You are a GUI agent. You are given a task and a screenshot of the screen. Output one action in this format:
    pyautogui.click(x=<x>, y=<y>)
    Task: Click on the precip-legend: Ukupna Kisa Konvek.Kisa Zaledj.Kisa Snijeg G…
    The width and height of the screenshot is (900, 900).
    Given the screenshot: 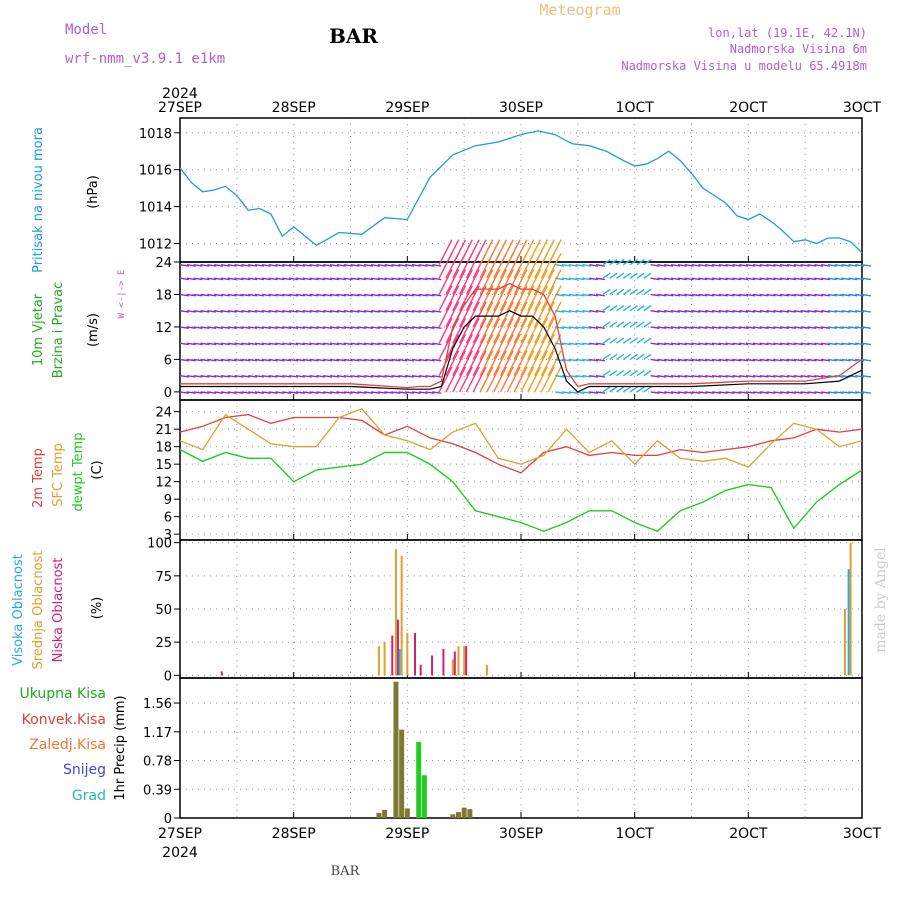 What is the action you would take?
    pyautogui.click(x=62, y=745)
    